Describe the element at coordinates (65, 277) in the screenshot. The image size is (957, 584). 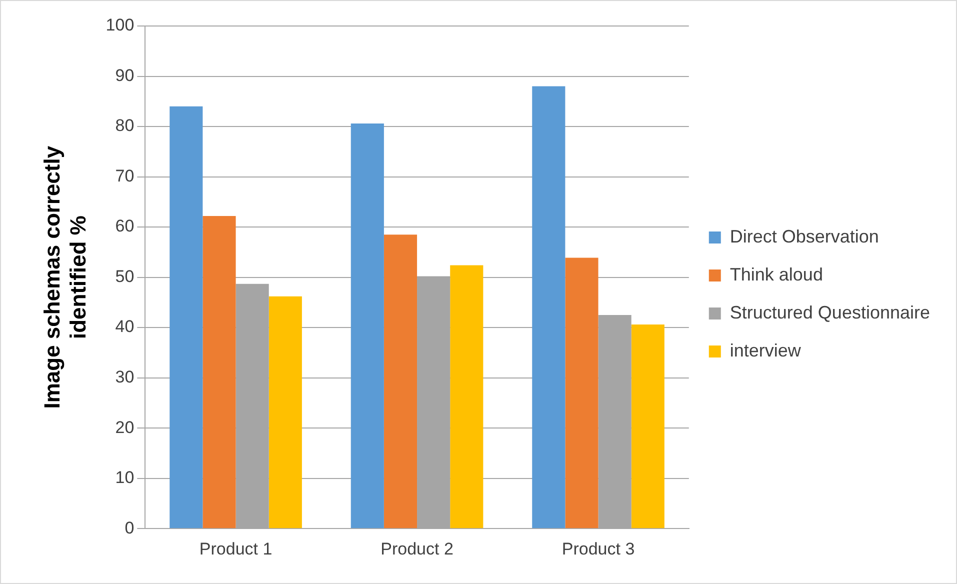
I see `y-axis-title: Image schemas correctly identified %` at that location.